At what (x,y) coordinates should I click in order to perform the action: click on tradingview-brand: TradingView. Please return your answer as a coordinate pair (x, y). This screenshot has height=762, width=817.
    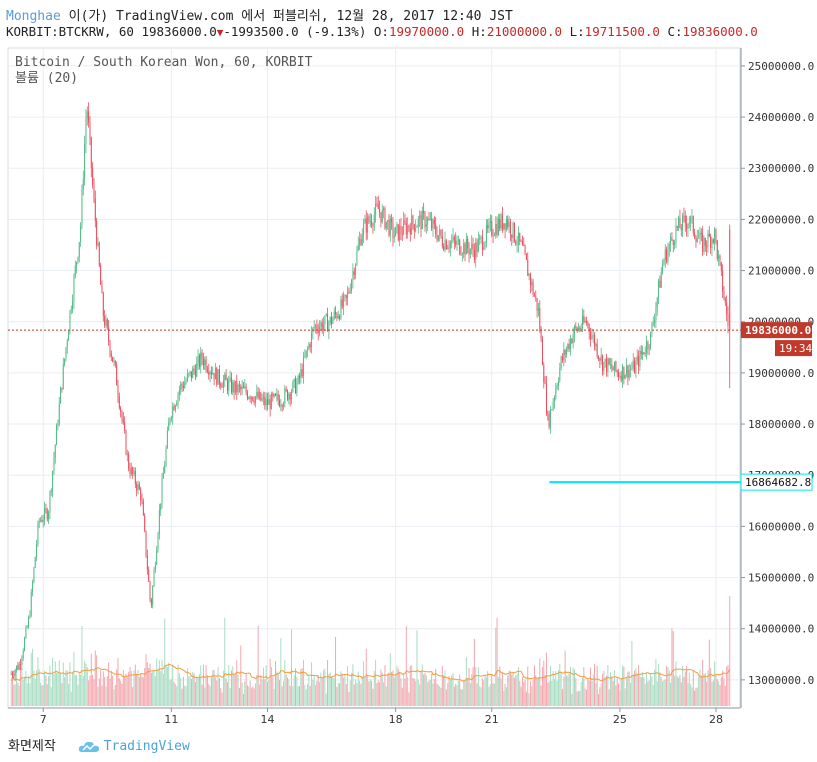
    Looking at the image, I should click on (134, 746).